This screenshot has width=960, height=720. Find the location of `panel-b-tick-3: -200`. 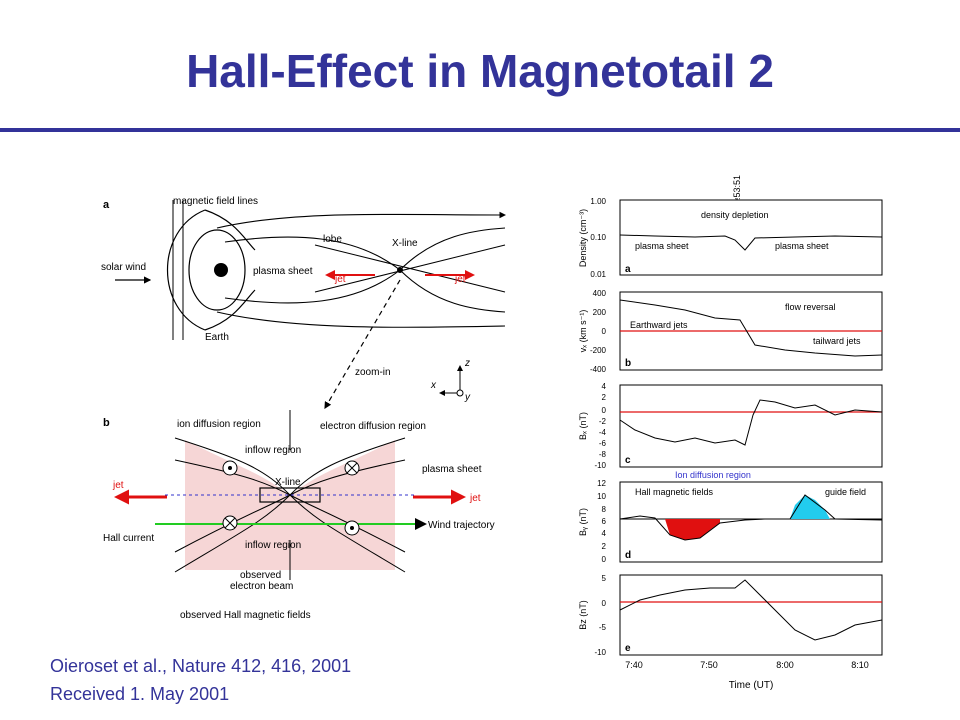

panel-b-tick-3: -200 is located at coordinates (598, 350).